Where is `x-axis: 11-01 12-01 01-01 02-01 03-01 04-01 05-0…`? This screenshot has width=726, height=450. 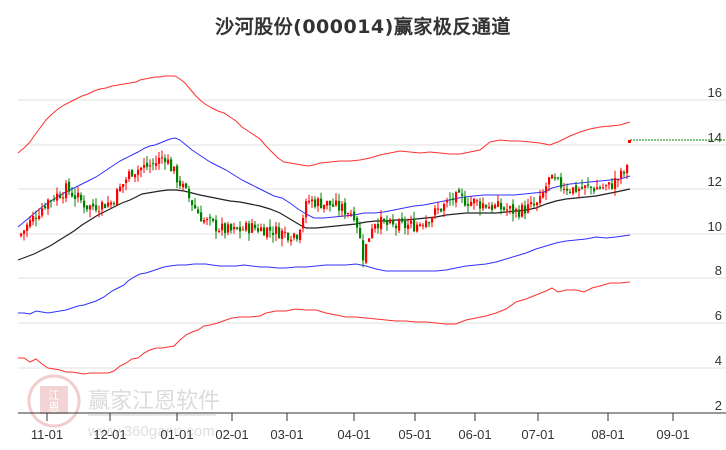 x-axis: 11-01 12-01 01-01 02-01 03-01 04-01 05-0… is located at coordinates (372, 427).